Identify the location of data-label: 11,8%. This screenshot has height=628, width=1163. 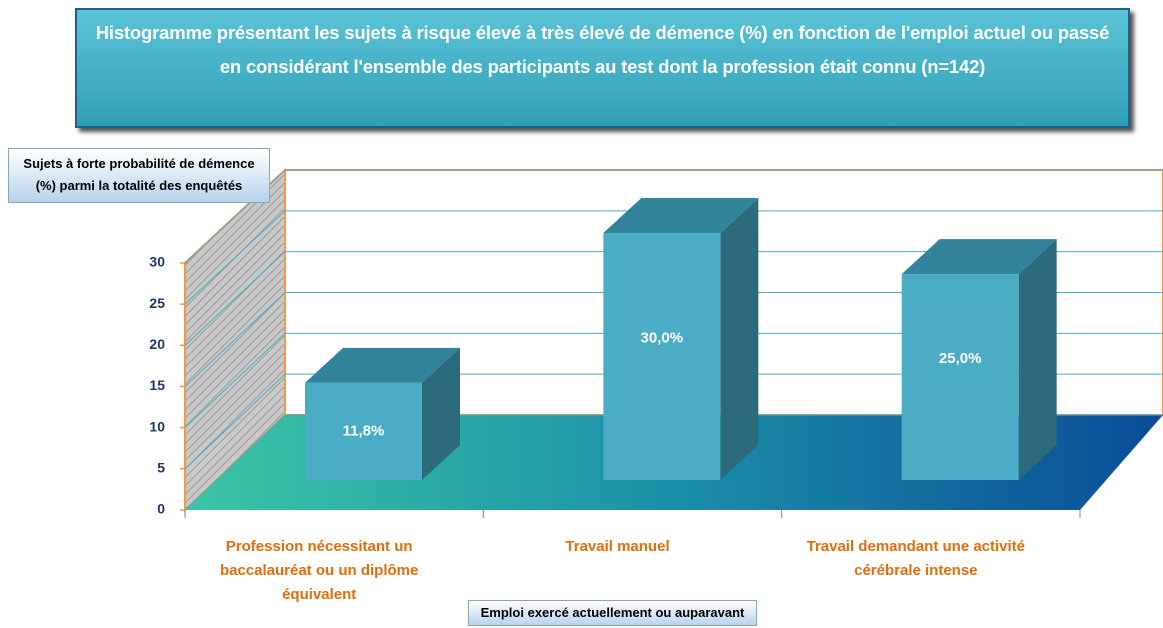
(364, 430).